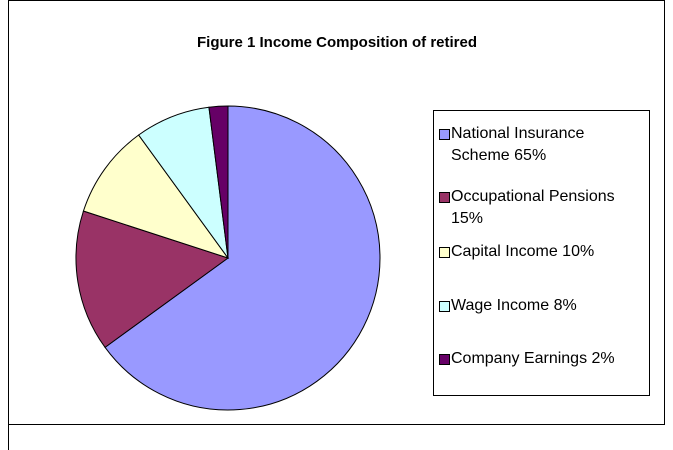 The width and height of the screenshot is (673, 450). I want to click on legend-text: Occupational Pensions 15%, so click(547, 208).